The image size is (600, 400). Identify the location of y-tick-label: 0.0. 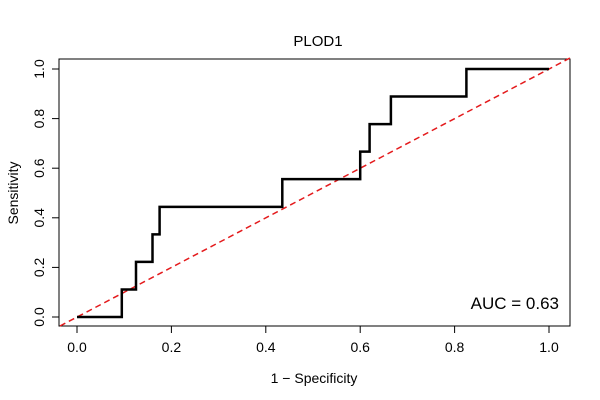
(39, 317).